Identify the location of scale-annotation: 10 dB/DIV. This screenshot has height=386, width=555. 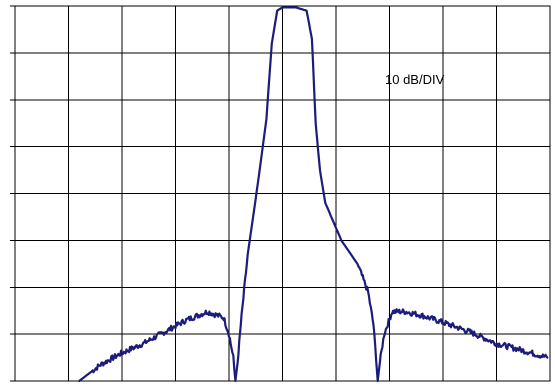
(415, 79).